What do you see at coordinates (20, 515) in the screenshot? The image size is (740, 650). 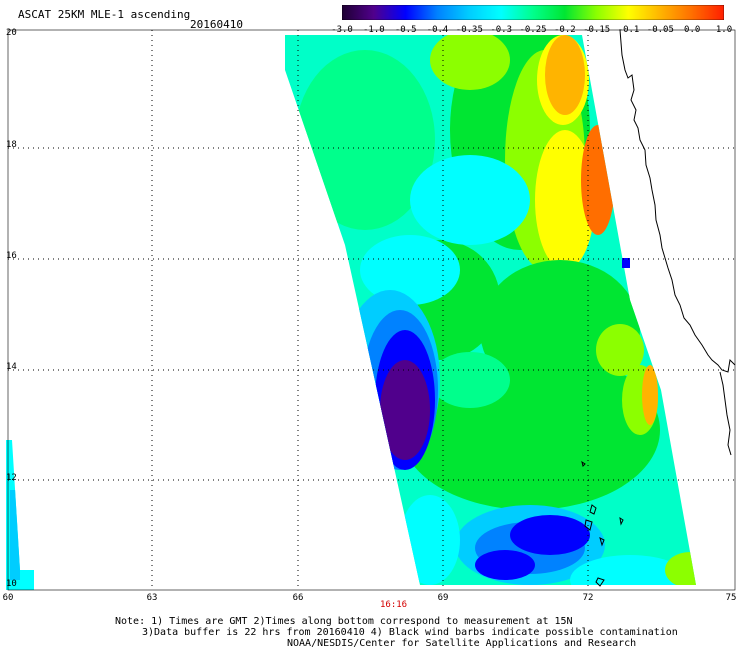 I see `left-edge-strip` at bounding box center [20, 515].